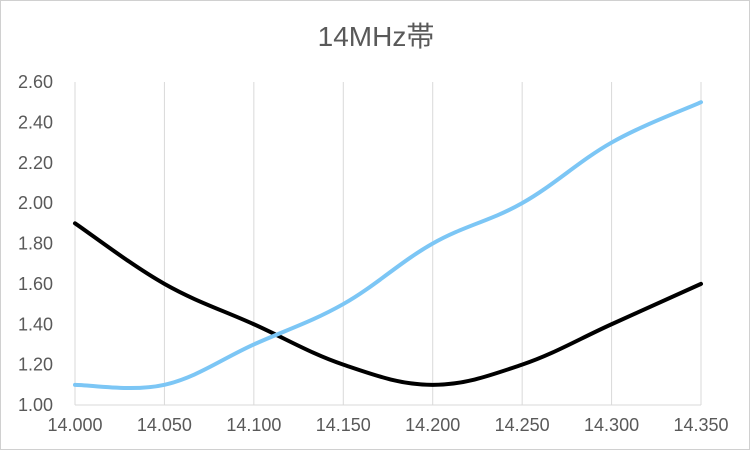  I want to click on y-tick-label: 1.80, so click(35, 244).